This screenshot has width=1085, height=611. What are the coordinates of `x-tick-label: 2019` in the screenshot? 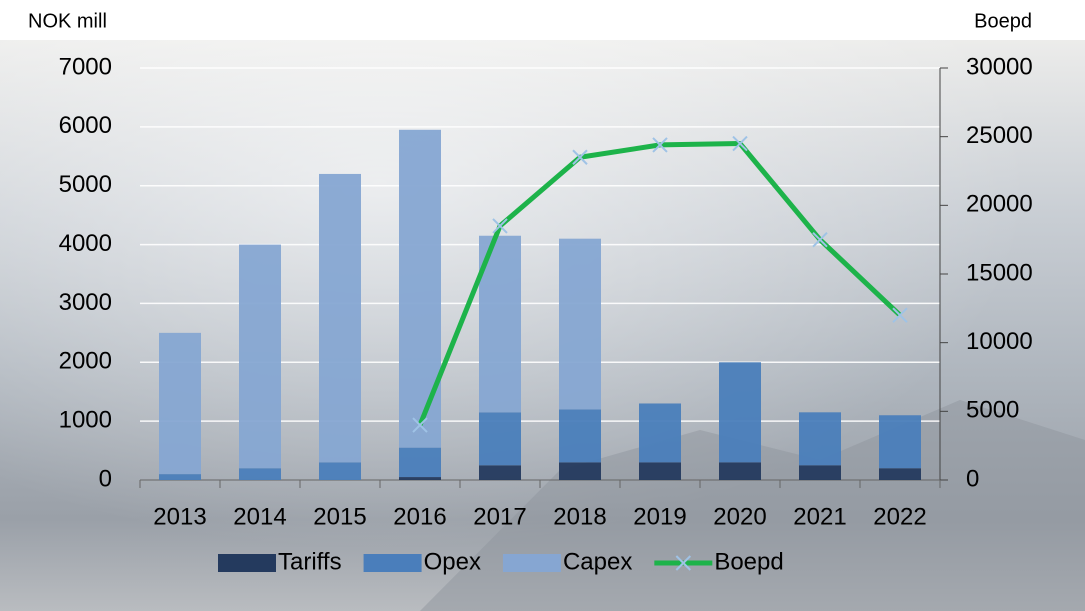 It's located at (659, 516).